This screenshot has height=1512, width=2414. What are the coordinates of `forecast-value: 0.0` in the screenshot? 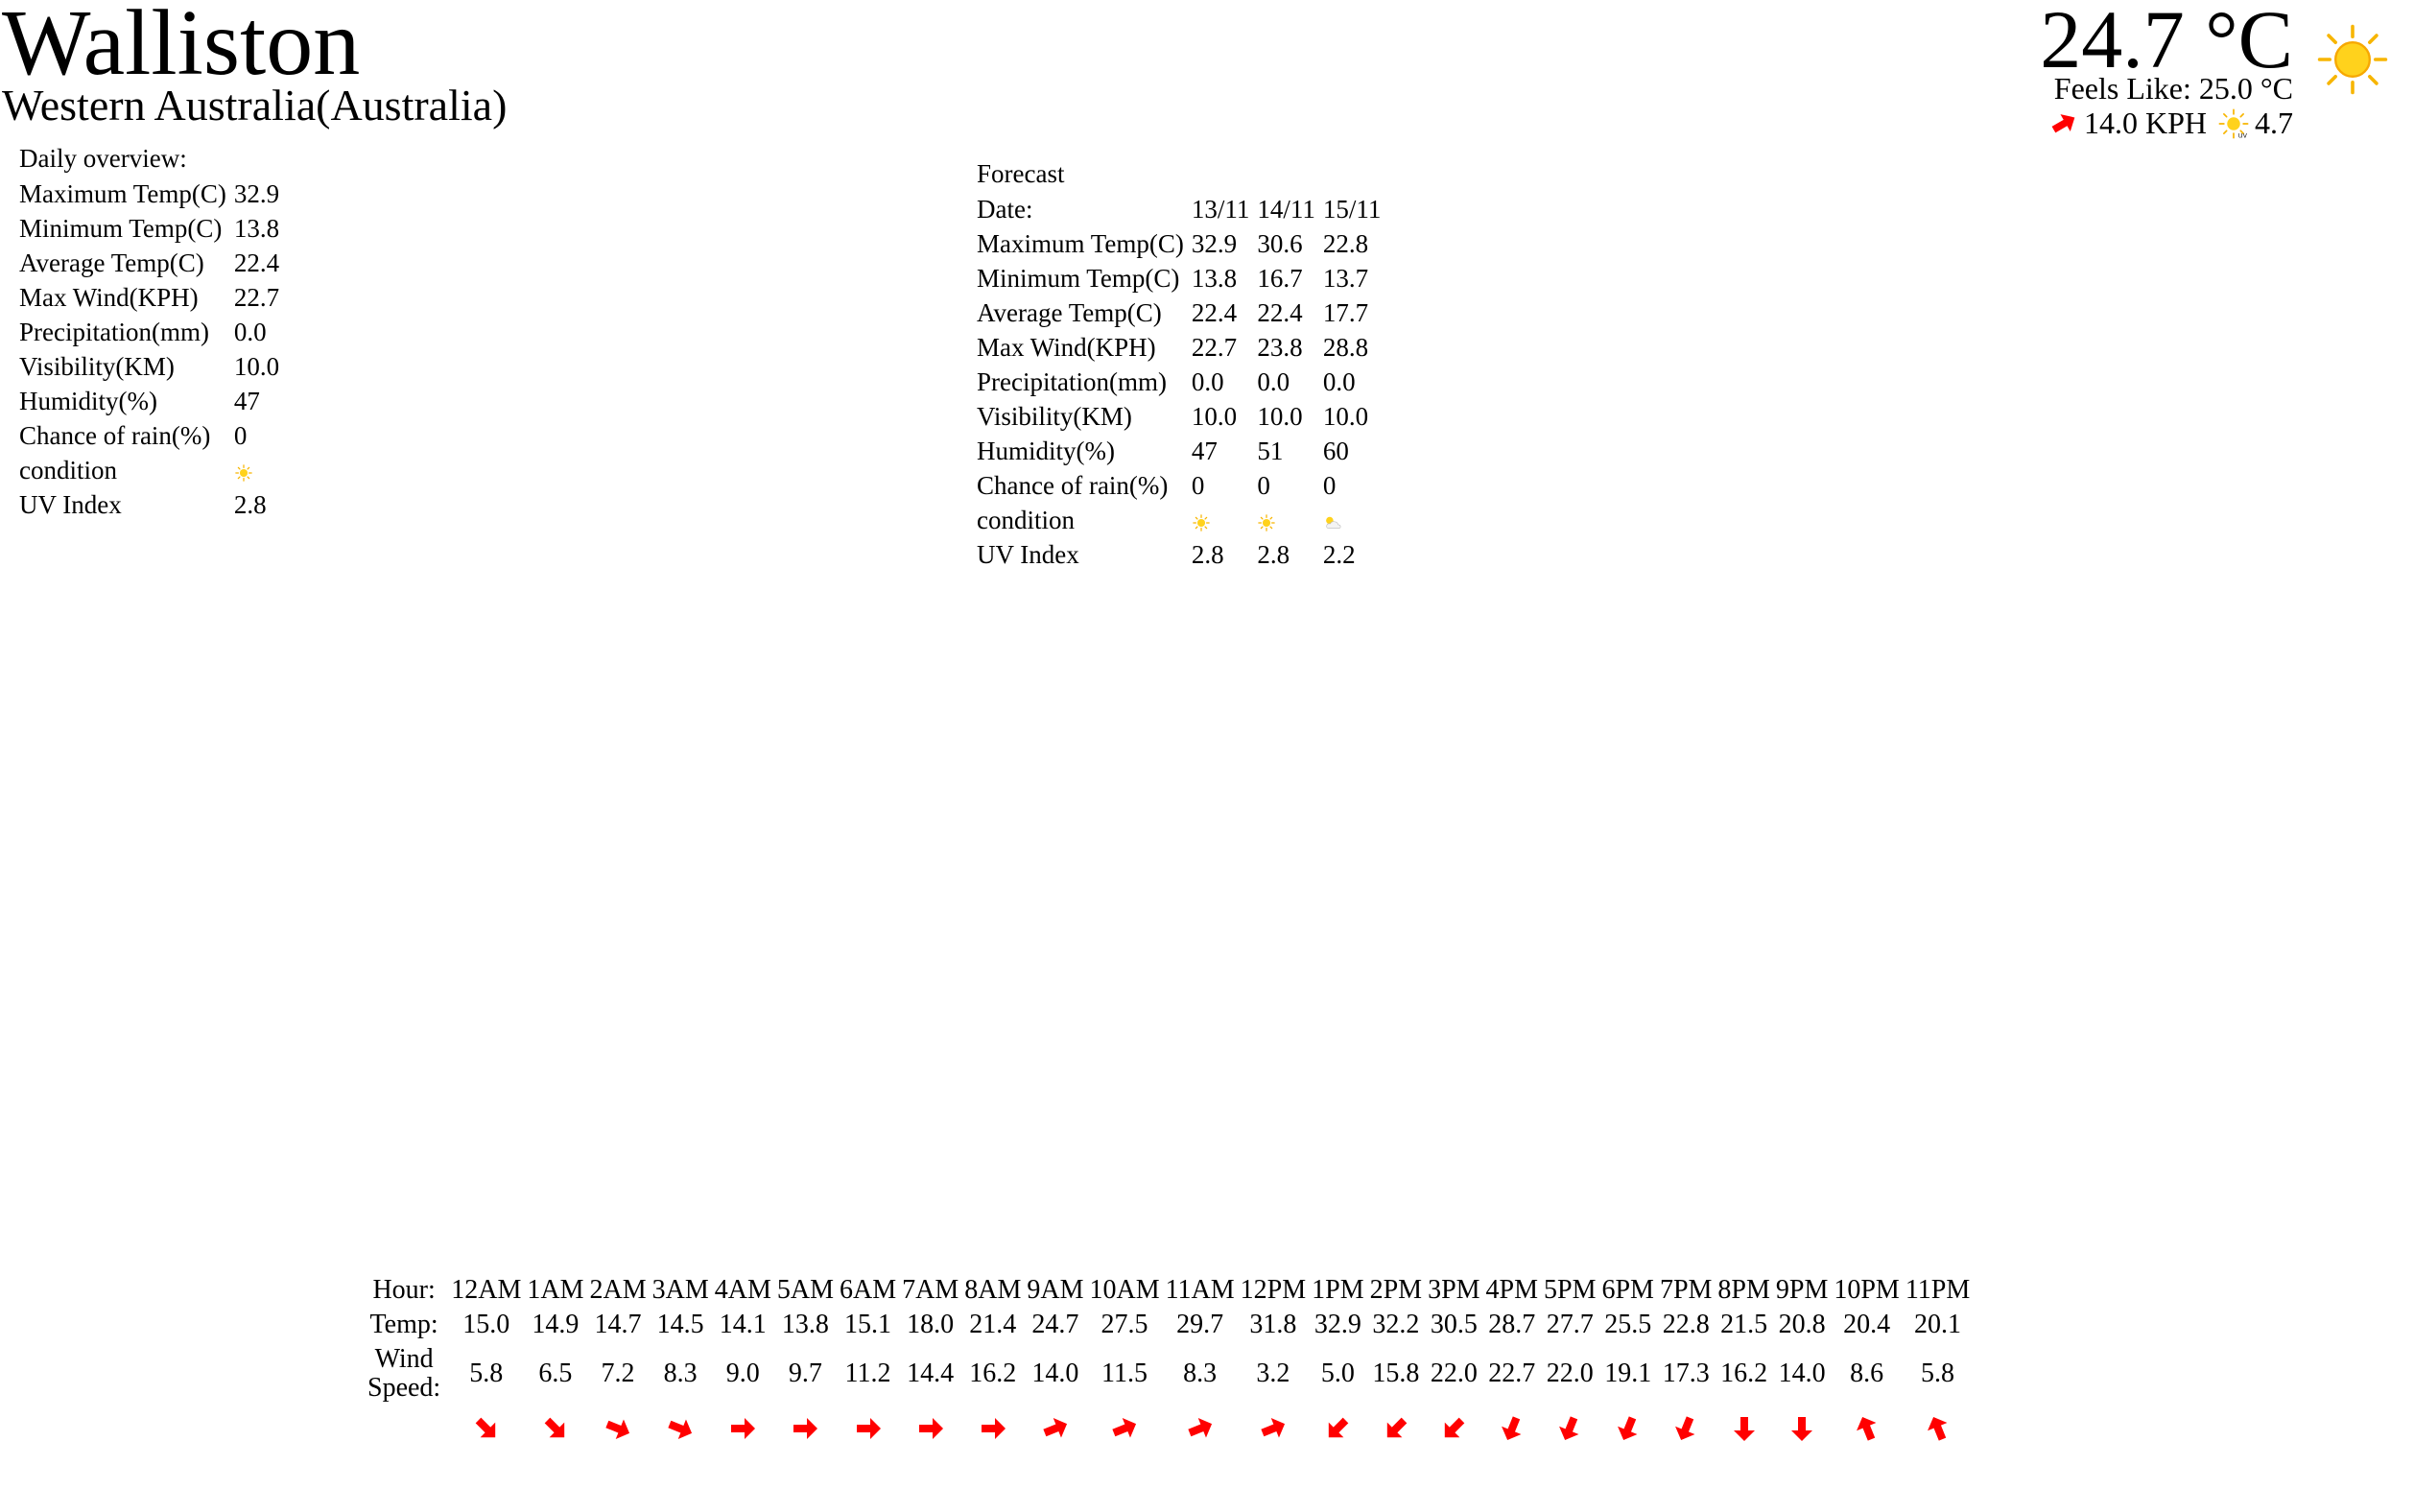 It's located at (1339, 381).